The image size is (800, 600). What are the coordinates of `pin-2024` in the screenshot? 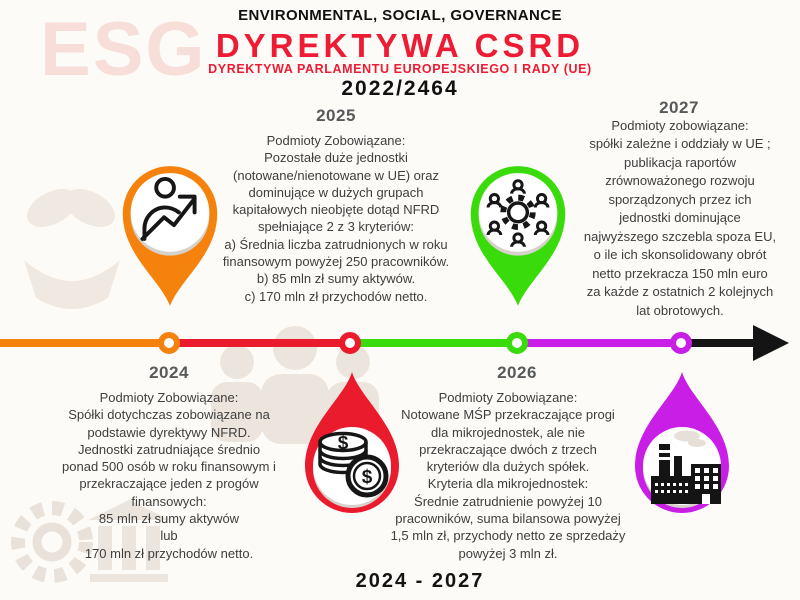 It's located at (170, 236).